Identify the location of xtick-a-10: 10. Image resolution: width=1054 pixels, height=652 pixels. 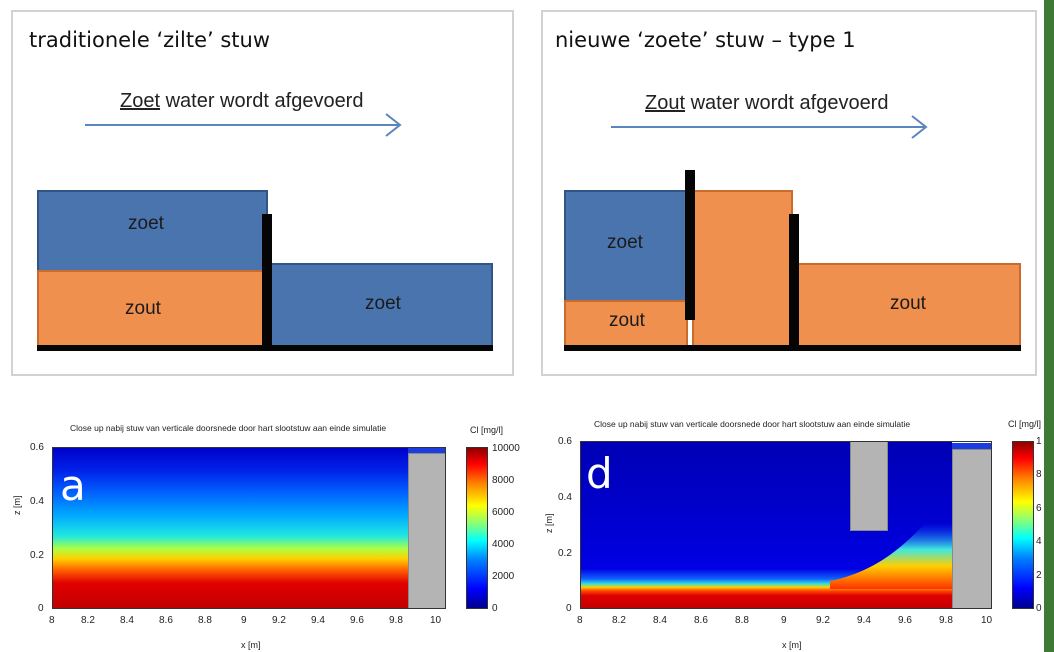
(436, 620).